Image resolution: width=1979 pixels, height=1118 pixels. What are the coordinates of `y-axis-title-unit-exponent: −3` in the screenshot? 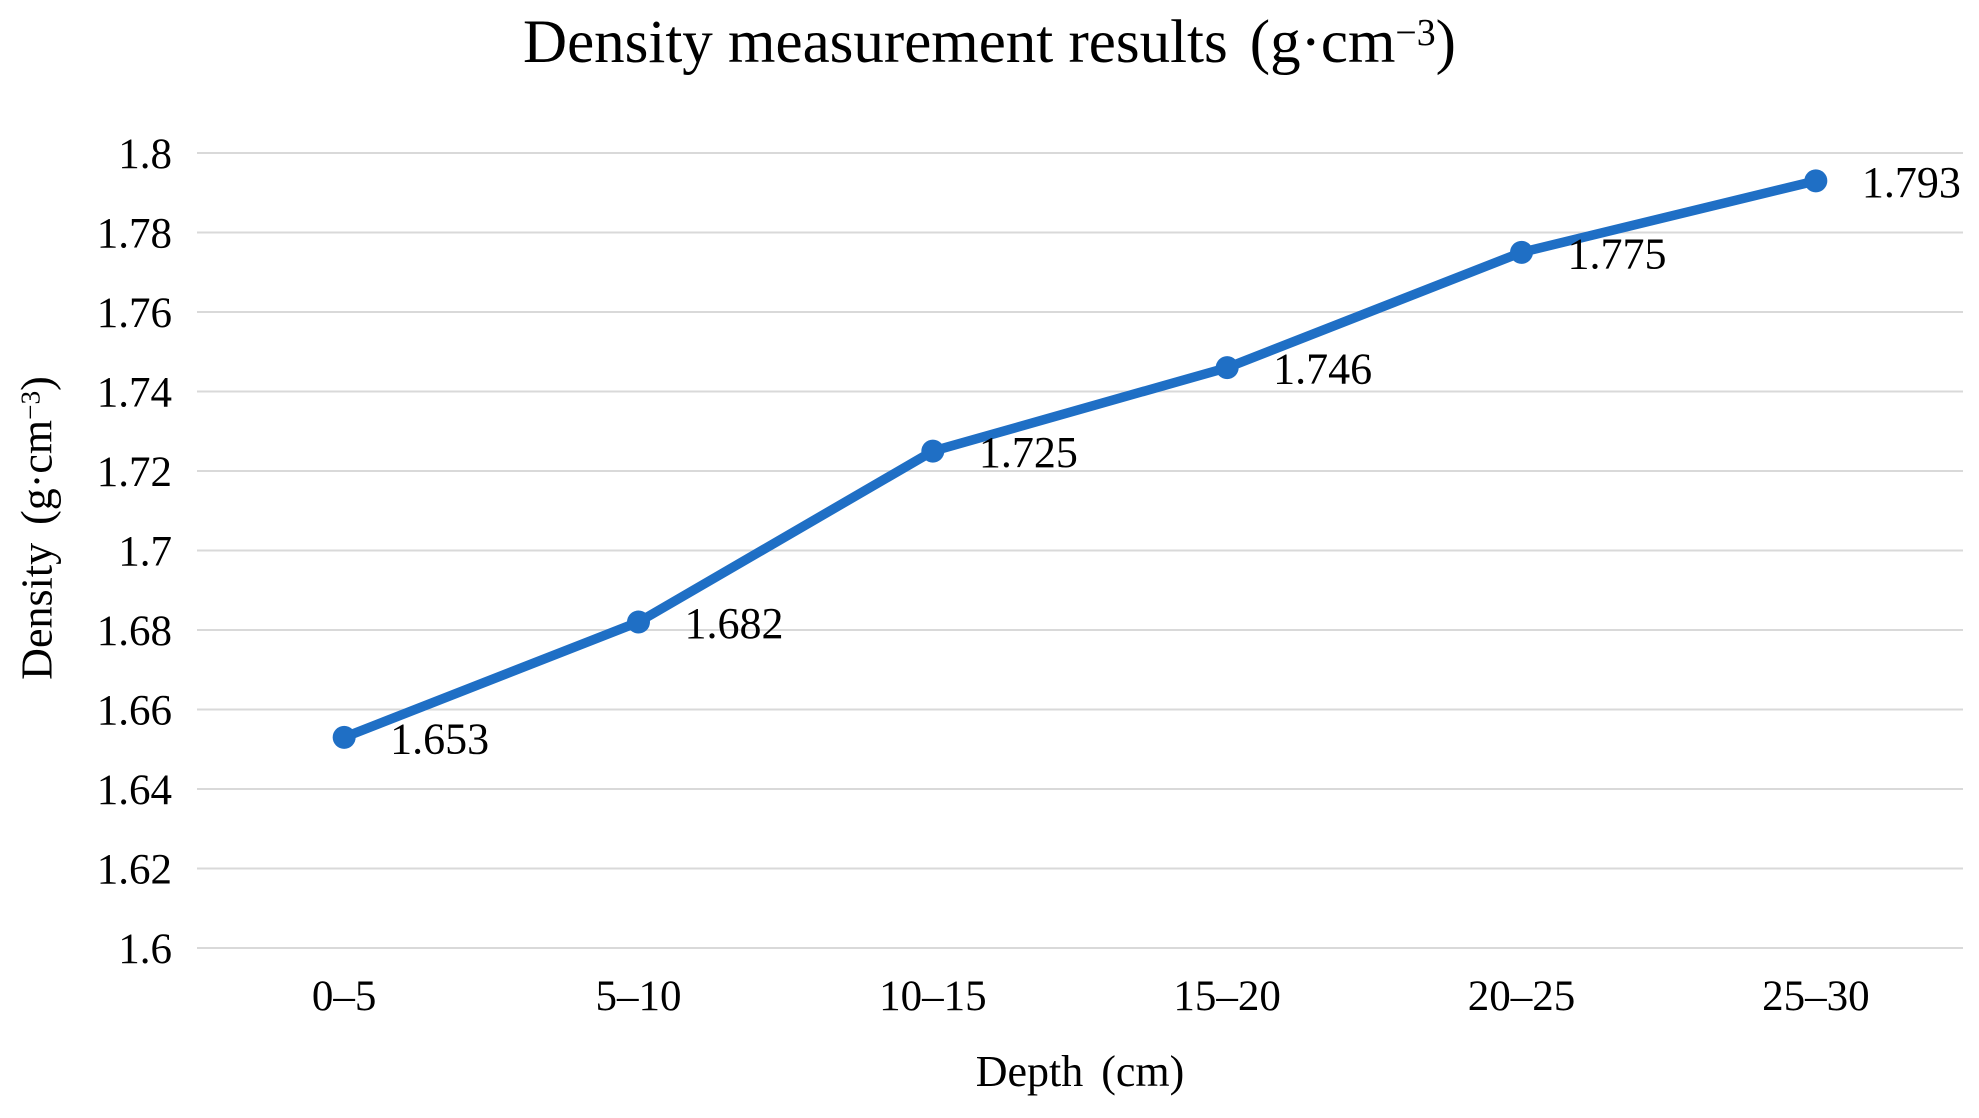 It's located at (30, 405).